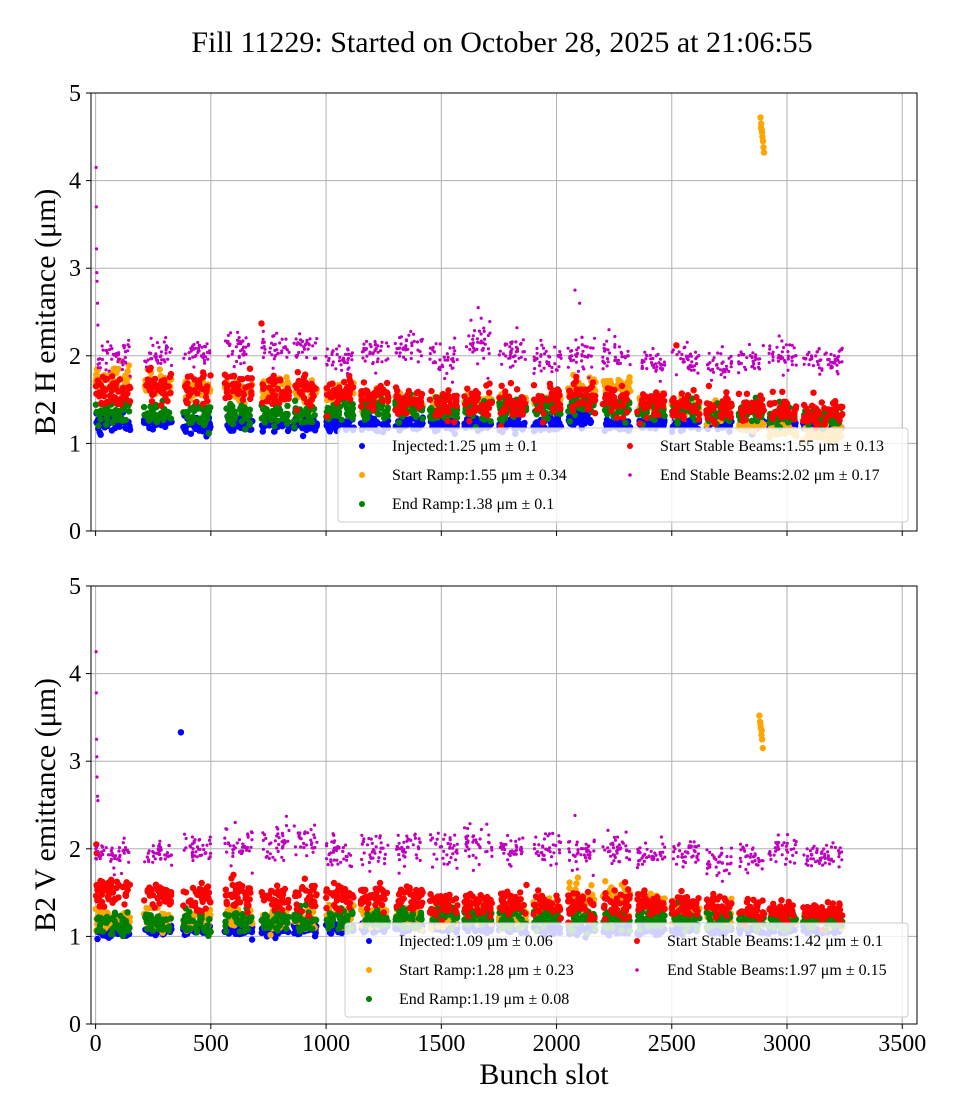  I want to click on y-axis-label-h: B2 H emitance (μm), so click(45, 312).